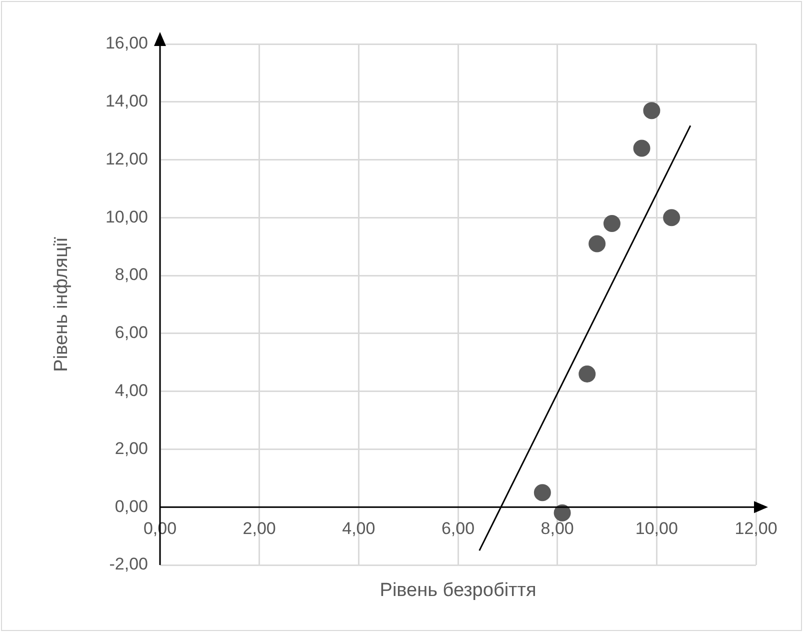 The image size is (803, 632). What do you see at coordinates (131, 274) in the screenshot?
I see `y-tick-label: 8,00` at bounding box center [131, 274].